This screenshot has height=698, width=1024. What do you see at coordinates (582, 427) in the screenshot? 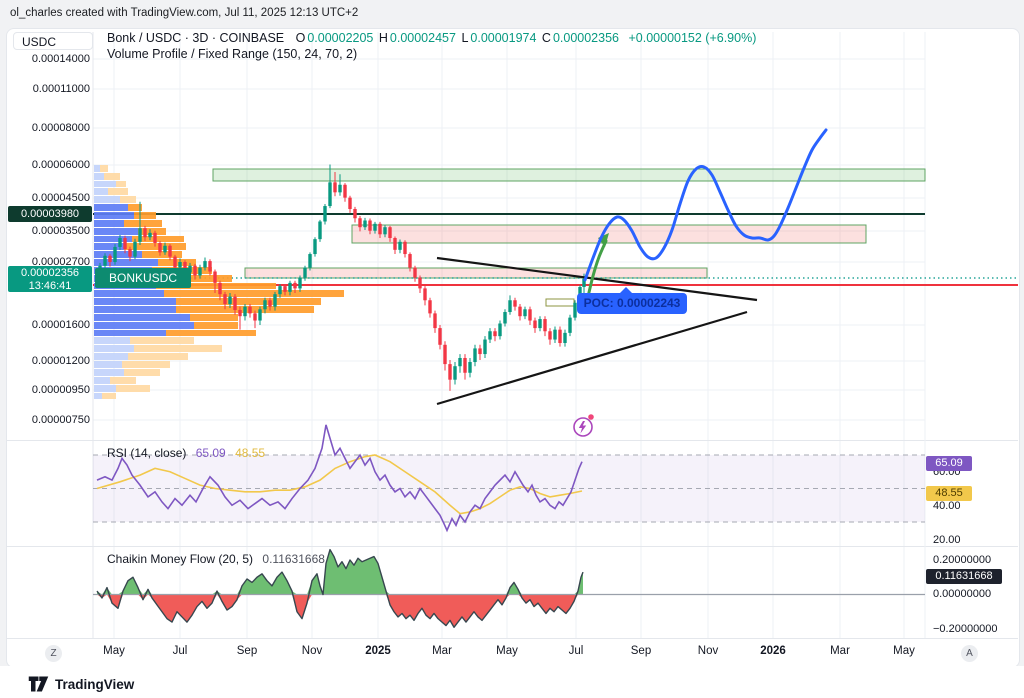
I see `lightning-bolt-icon` at bounding box center [582, 427].